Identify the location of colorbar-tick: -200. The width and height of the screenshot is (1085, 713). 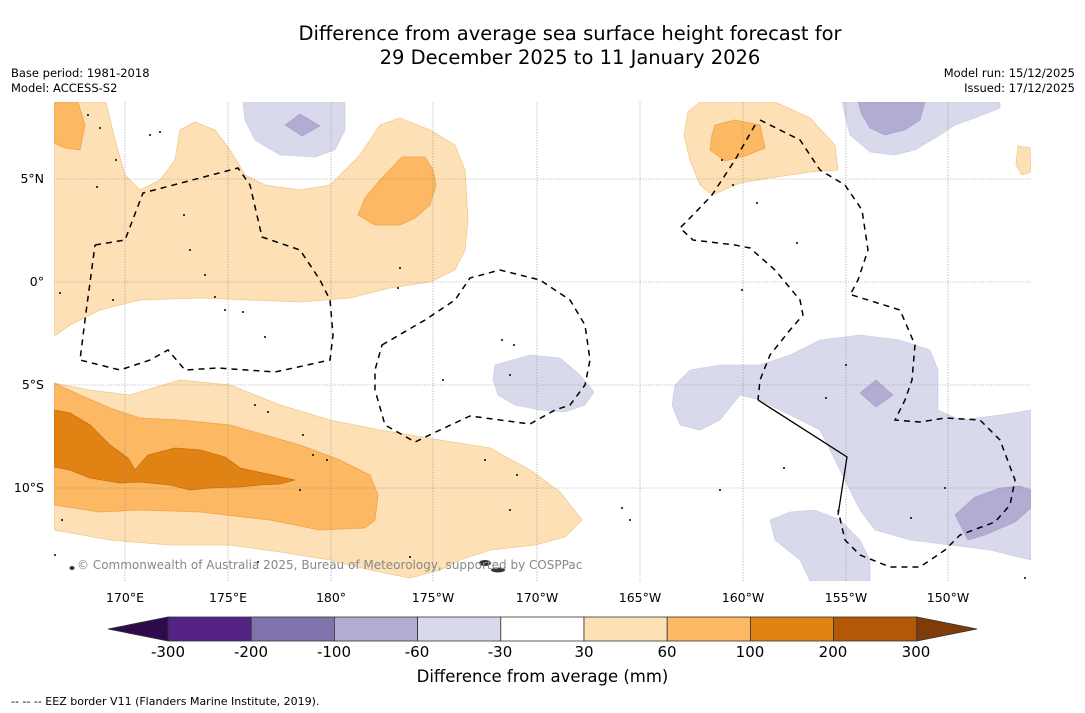
(251, 652).